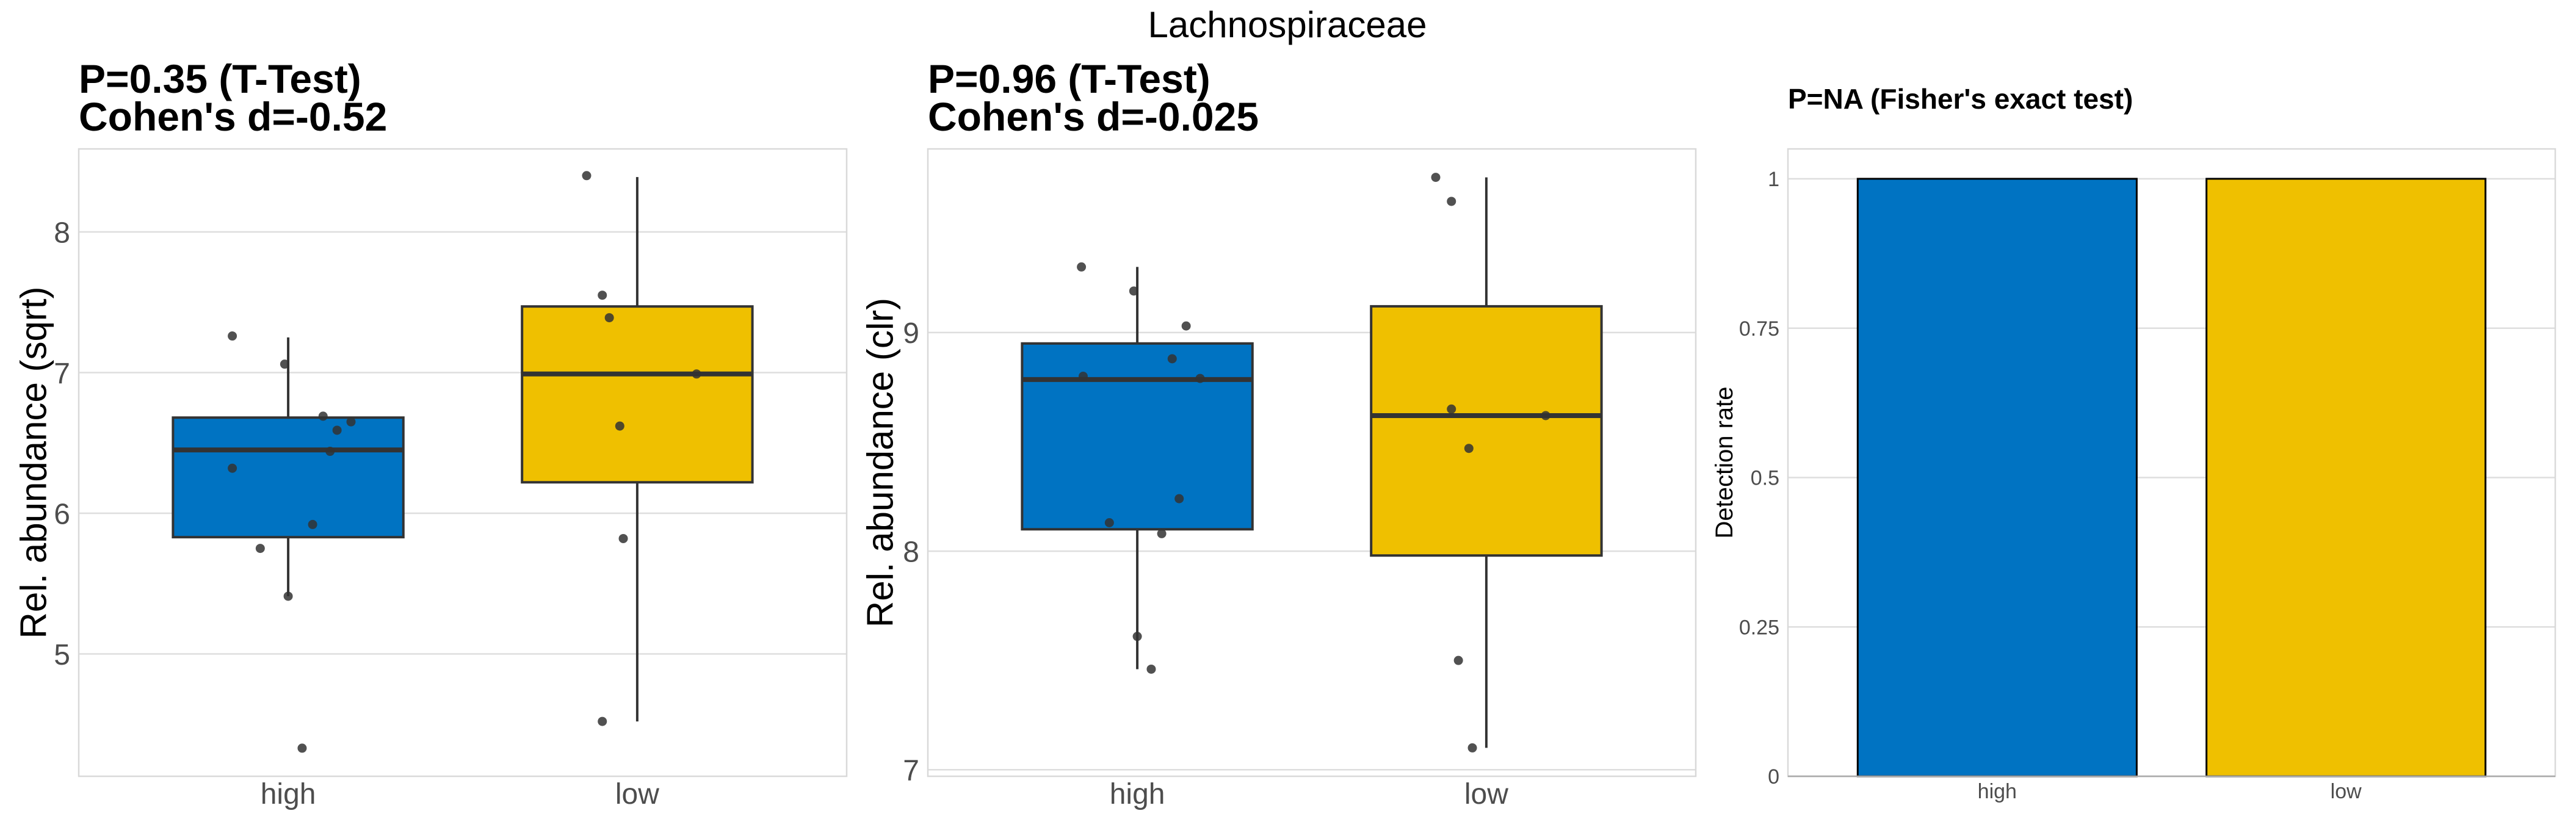 This screenshot has height=830, width=2576. I want to click on bar-high, so click(1997, 478).